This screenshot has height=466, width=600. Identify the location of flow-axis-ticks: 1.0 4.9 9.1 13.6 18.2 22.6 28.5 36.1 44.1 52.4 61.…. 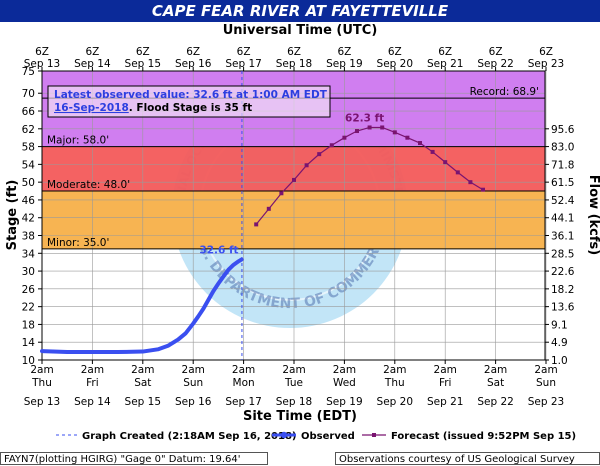
(560, 245).